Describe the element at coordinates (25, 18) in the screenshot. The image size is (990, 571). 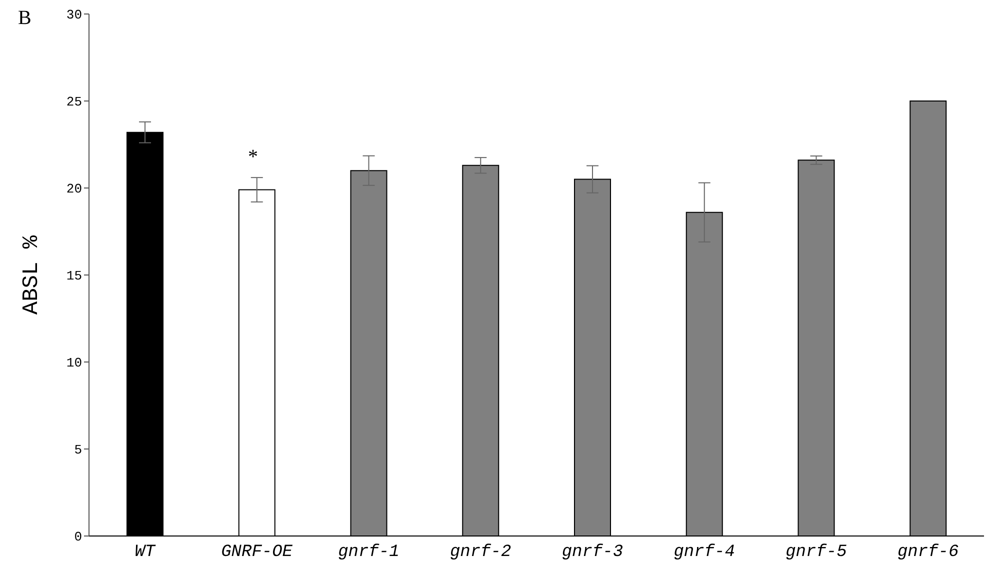
I see `text: B` at that location.